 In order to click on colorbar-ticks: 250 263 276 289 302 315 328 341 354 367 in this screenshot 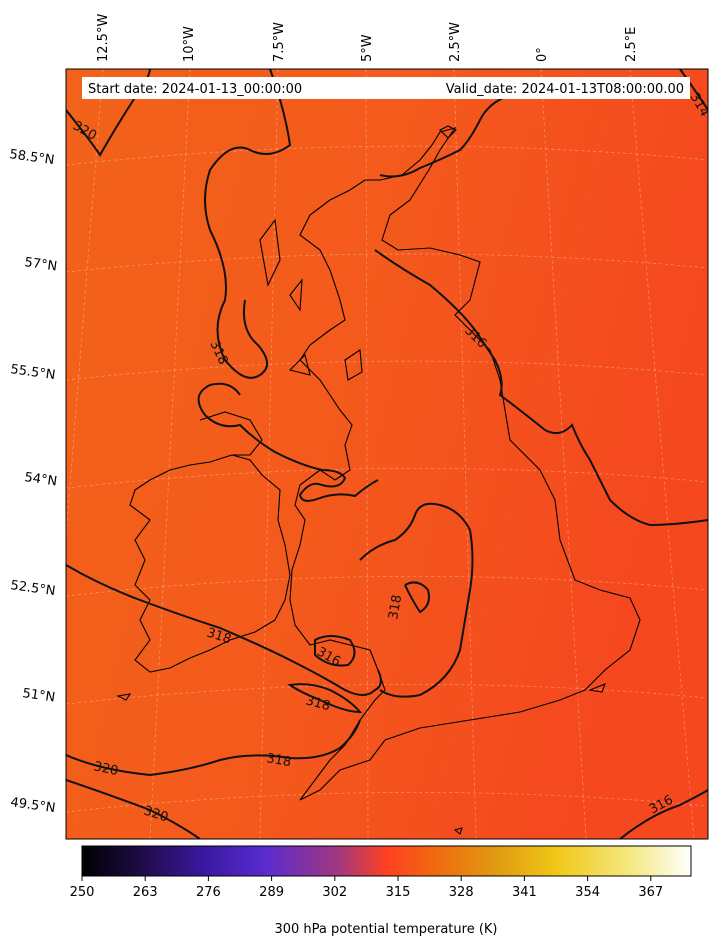, I will do `click(366, 888)`.